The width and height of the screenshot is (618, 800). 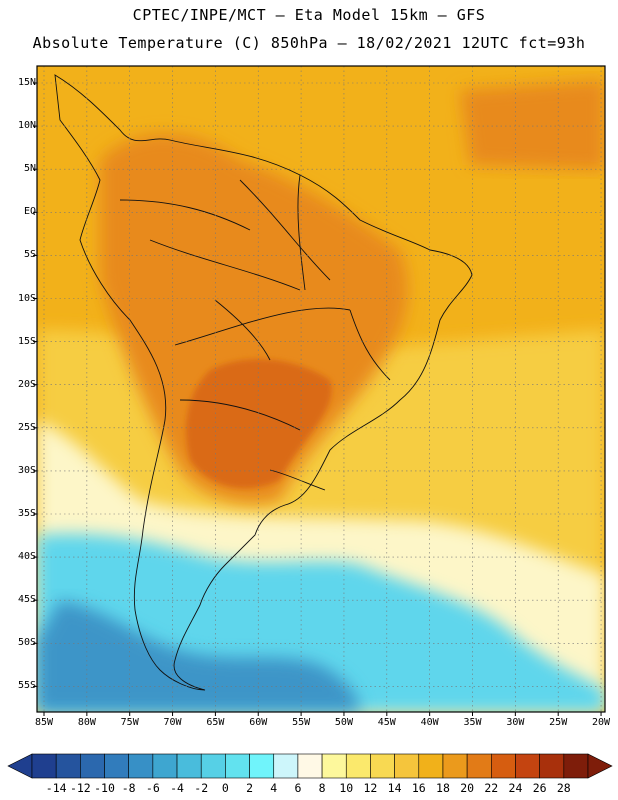 What do you see at coordinates (539, 788) in the screenshot?
I see `colorbar-label: 26` at bounding box center [539, 788].